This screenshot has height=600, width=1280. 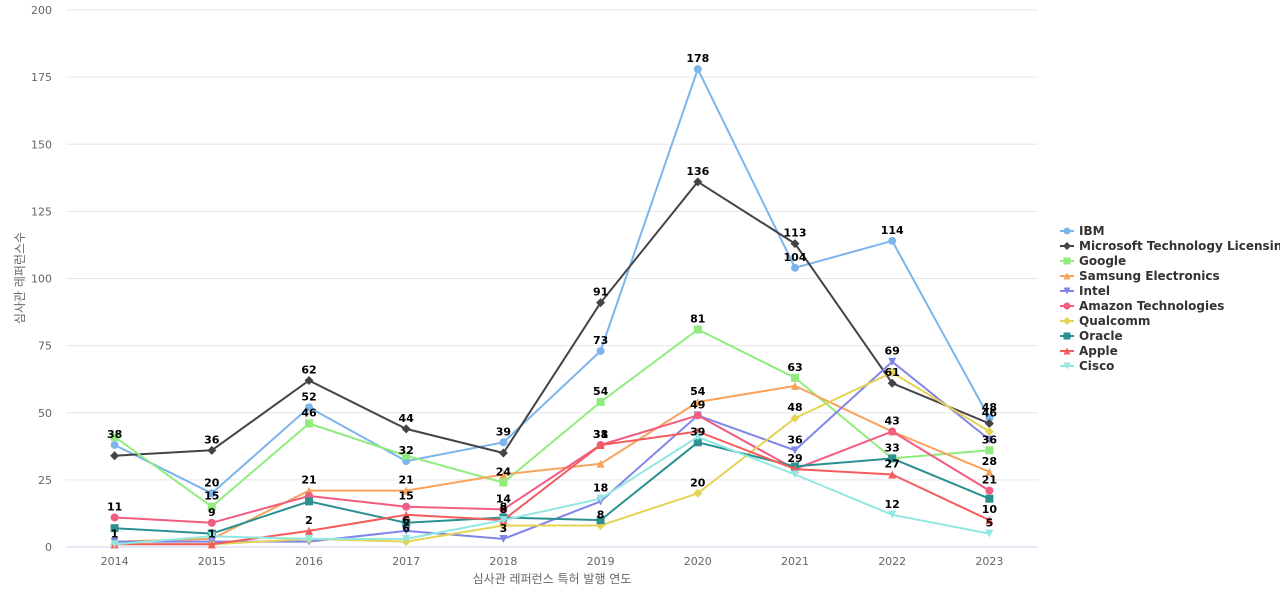 I want to click on legend-item: Amazon Technologies, so click(x=1142, y=306).